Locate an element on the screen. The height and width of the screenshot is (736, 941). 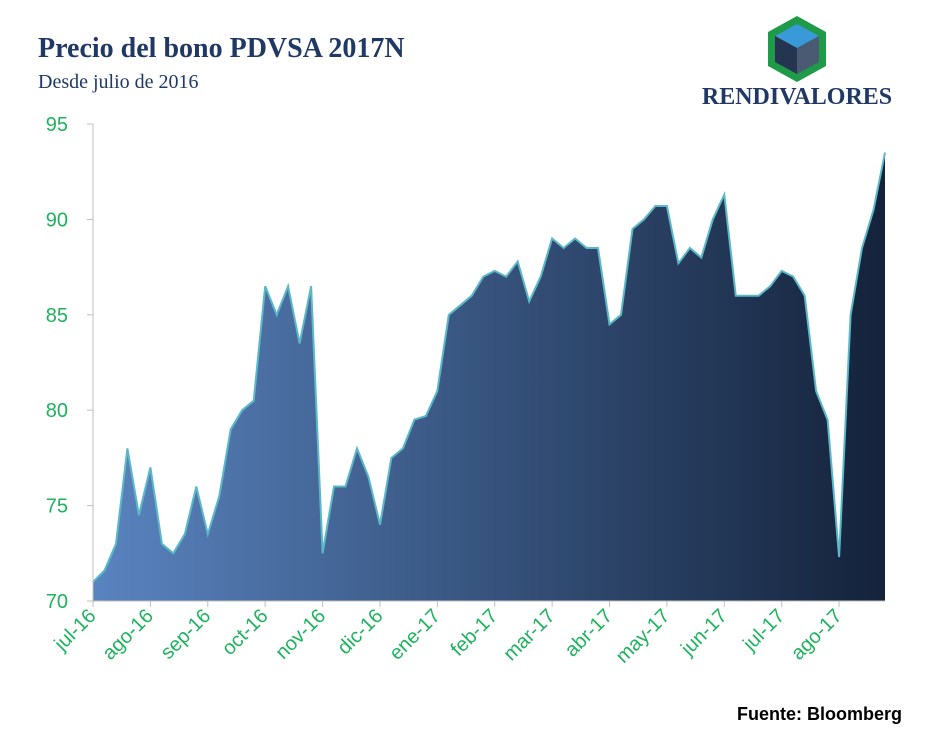
y-tick-label: 80 is located at coordinates (57, 411).